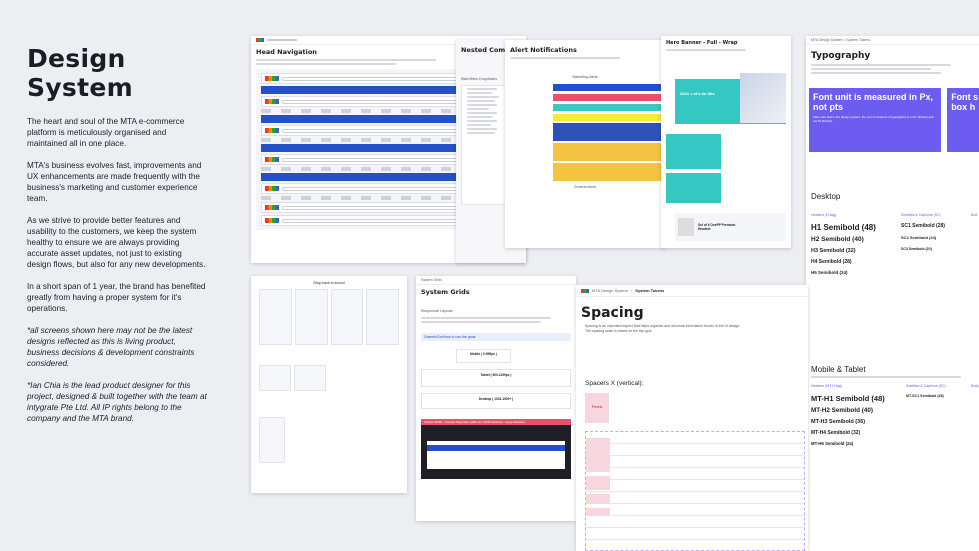  What do you see at coordinates (842, 410) in the screenshot?
I see `type-sample-mt-h2: MT-H2 Semibold (40)` at bounding box center [842, 410].